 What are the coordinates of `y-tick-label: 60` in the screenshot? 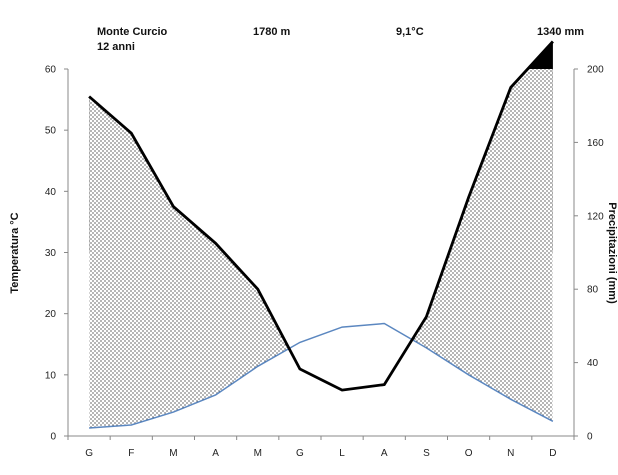 It's located at (51, 70).